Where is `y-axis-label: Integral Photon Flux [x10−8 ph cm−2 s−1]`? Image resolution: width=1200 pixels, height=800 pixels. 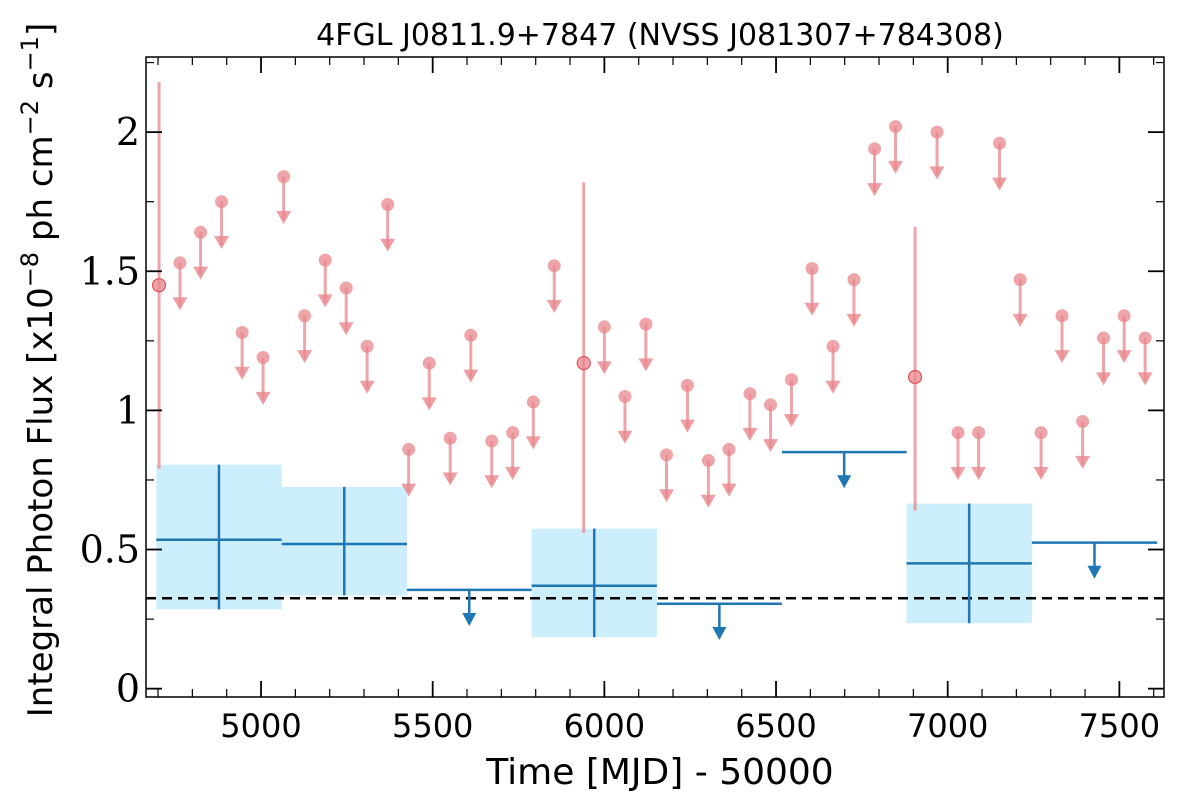
y-axis-label: Integral Photon Flux [x10−8 ph cm−2 s−1] is located at coordinates (38, 370).